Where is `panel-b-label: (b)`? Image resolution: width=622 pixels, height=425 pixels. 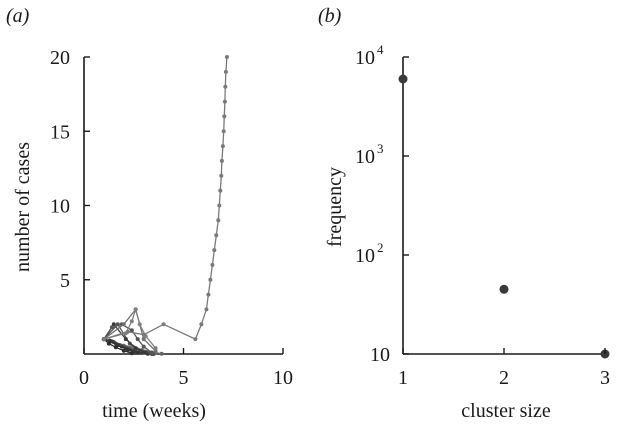 panel-b-label: (b) is located at coordinates (330, 16).